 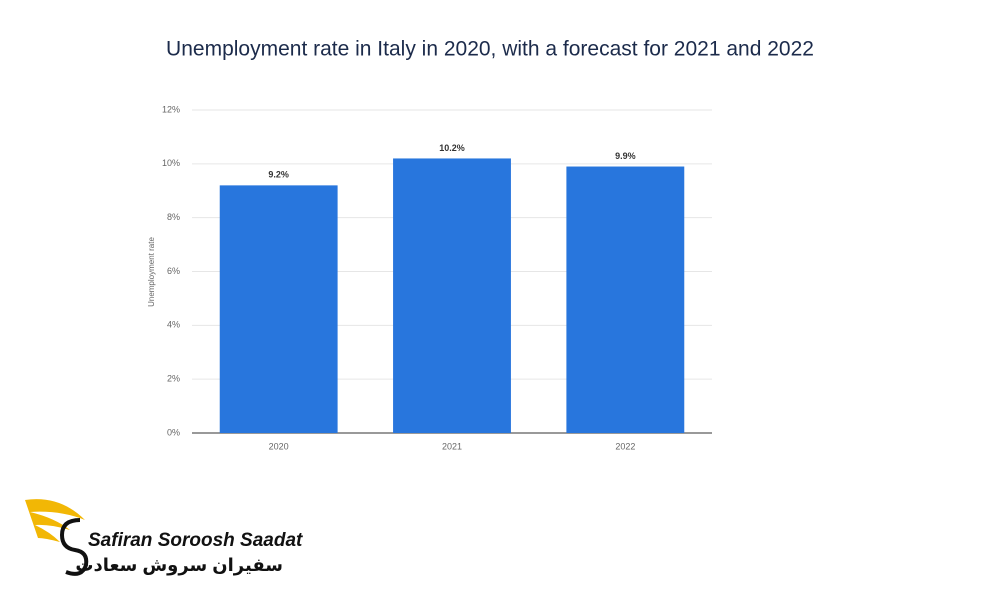 I want to click on y-tick-label: 2%, so click(x=173, y=379).